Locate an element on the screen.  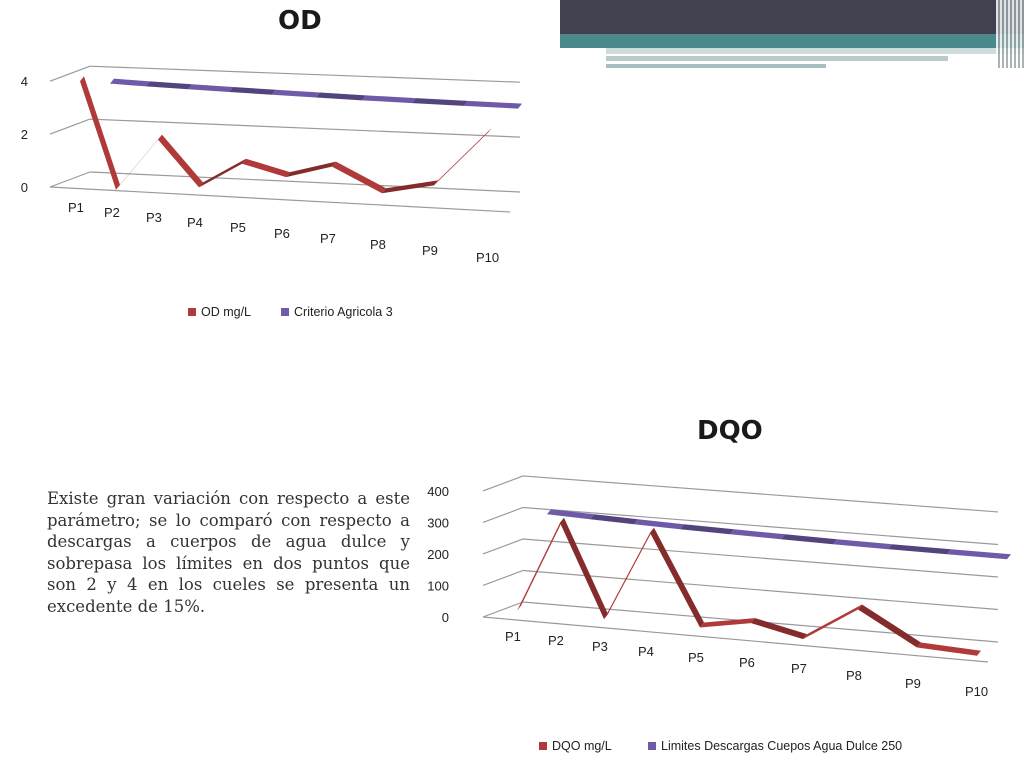
legend-label: OD mg/L is located at coordinates (226, 312).